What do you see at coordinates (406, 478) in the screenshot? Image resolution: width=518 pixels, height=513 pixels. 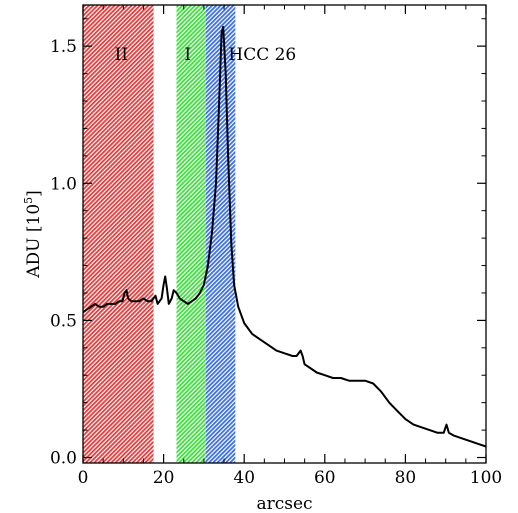 I see `x-tick-label: 80` at bounding box center [406, 478].